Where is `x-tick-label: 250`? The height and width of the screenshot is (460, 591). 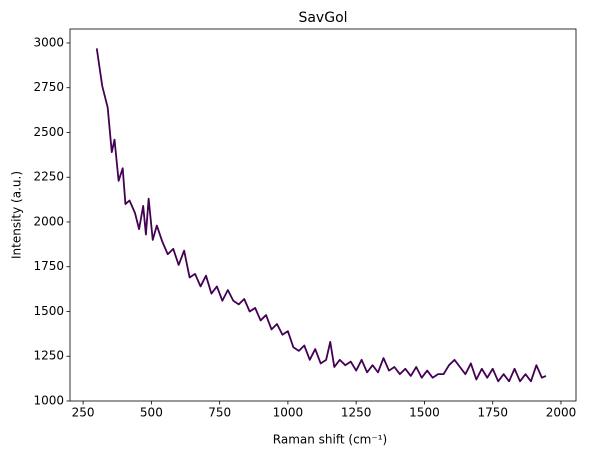
x-tick-label: 250 is located at coordinates (83, 413).